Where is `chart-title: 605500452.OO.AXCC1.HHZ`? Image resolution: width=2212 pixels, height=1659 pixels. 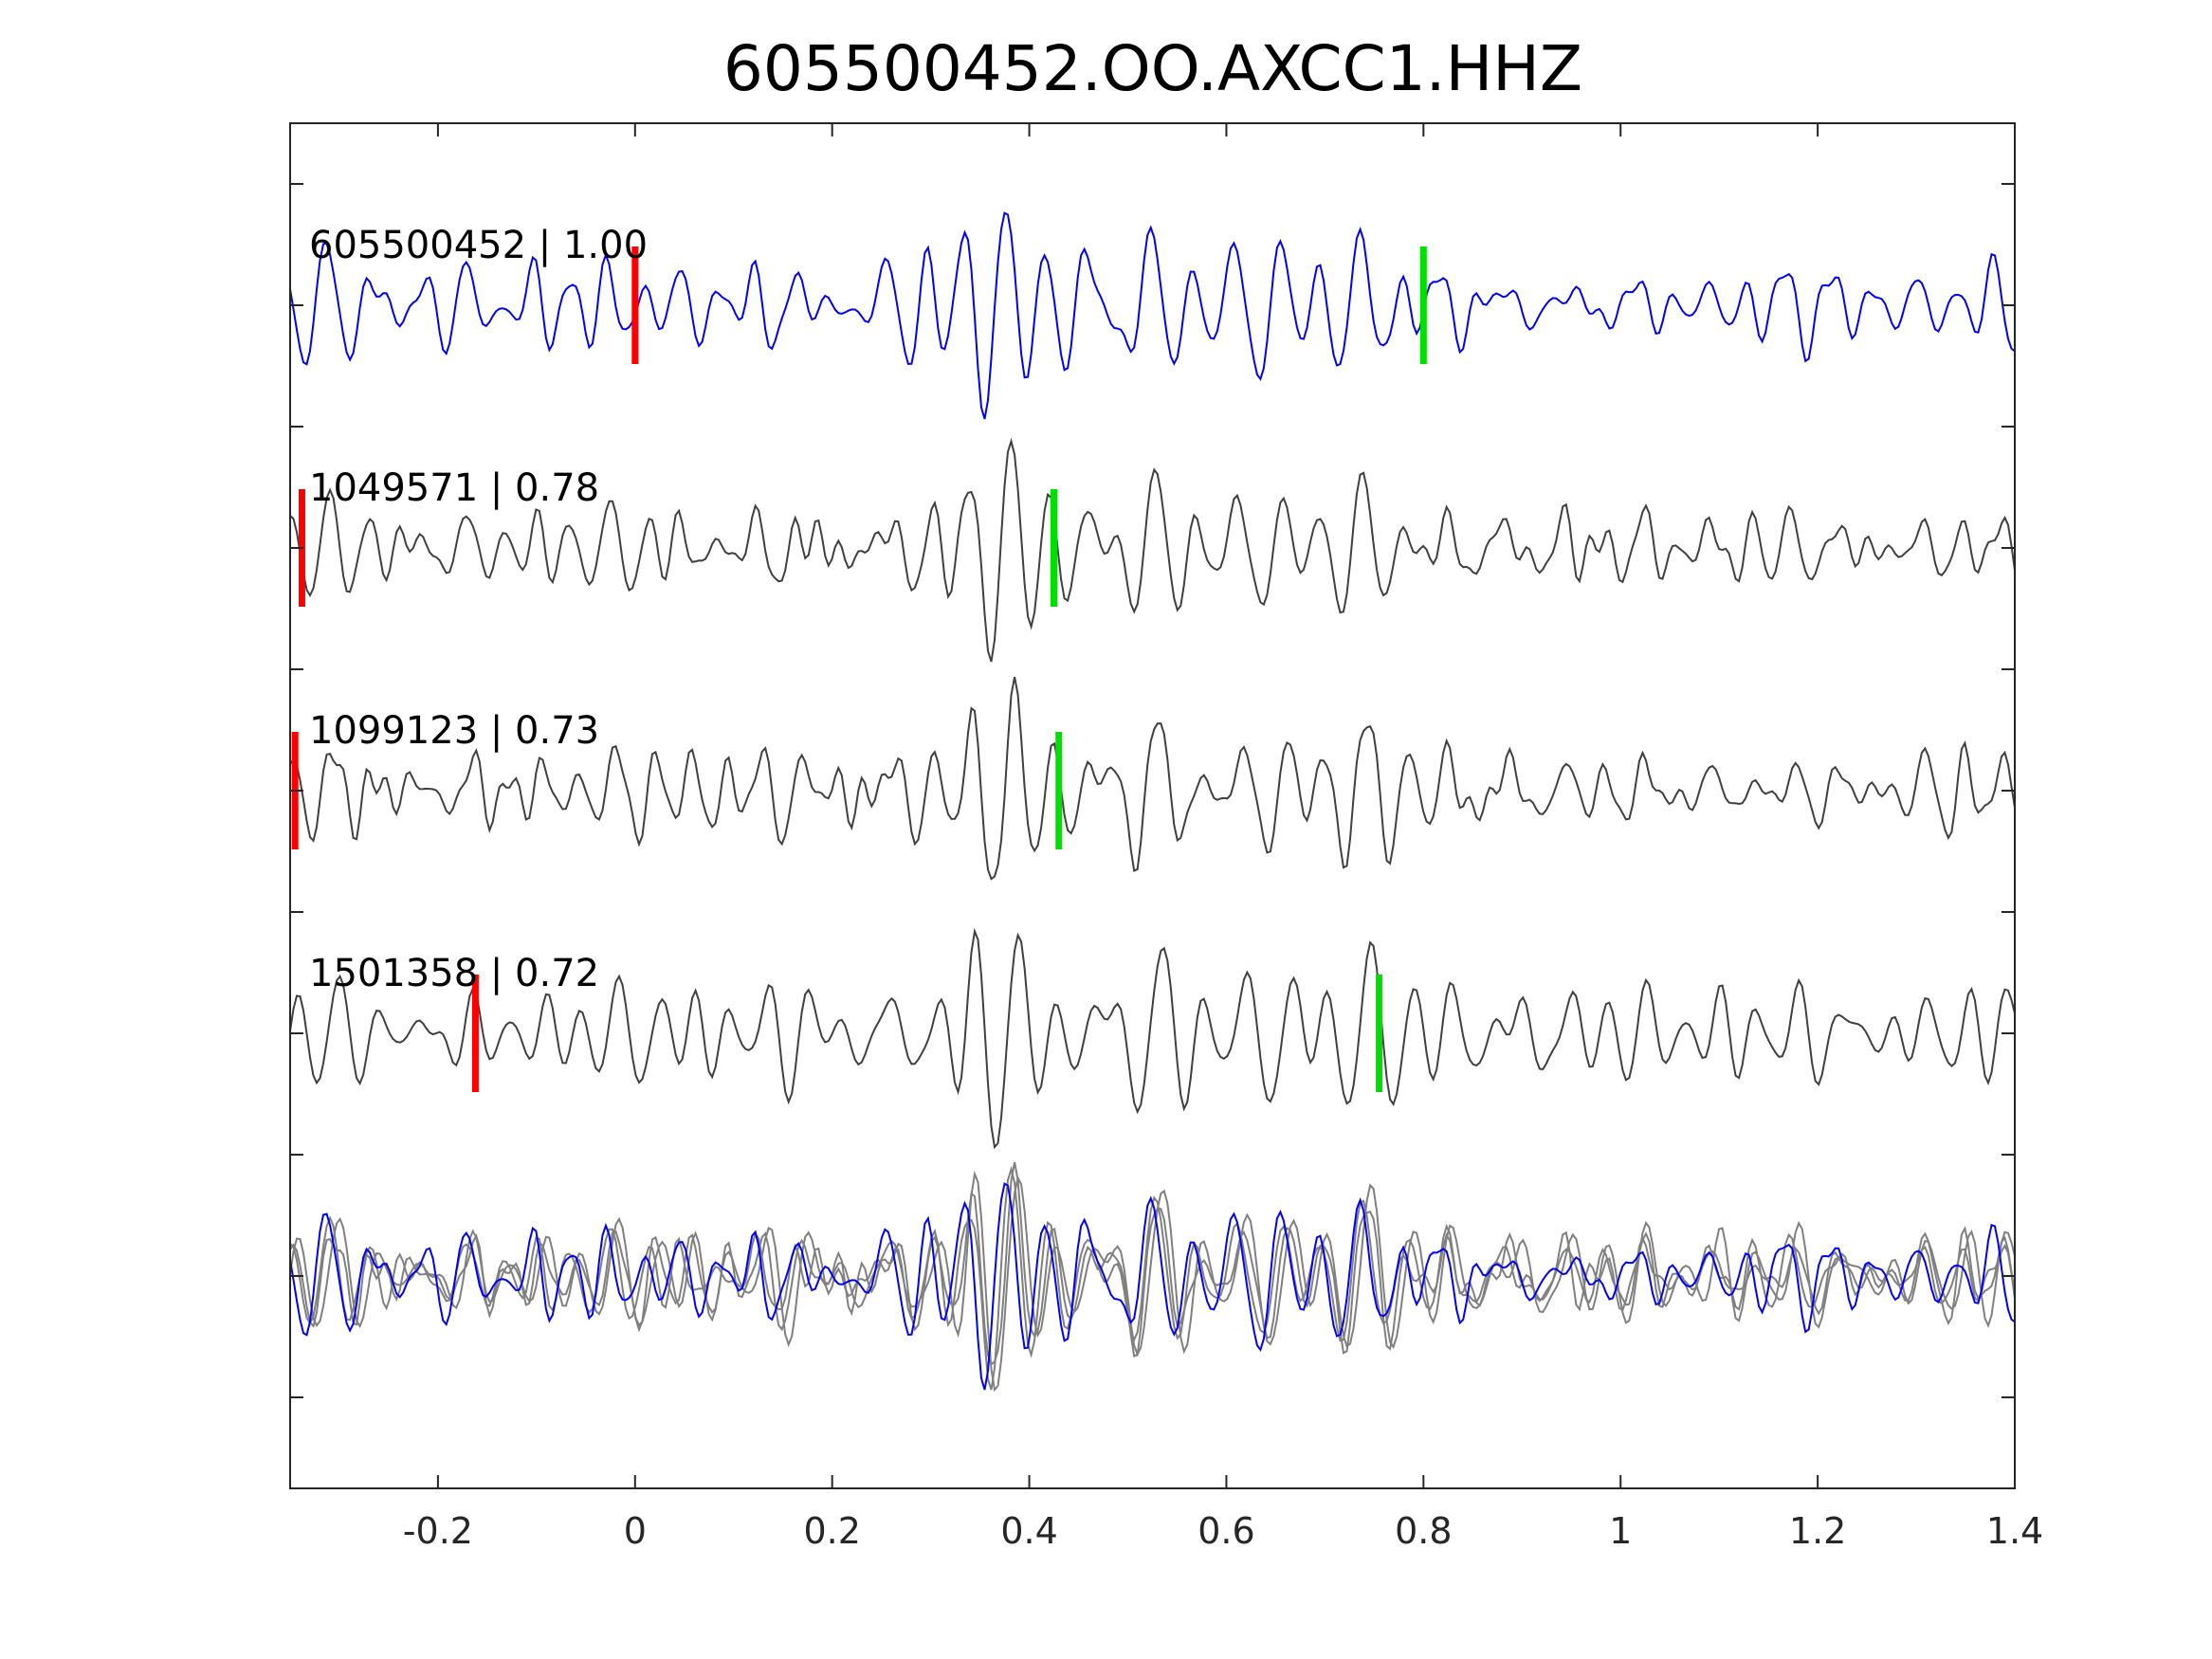
chart-title: 605500452.OO.AXCC1.HHZ is located at coordinates (1152, 68).